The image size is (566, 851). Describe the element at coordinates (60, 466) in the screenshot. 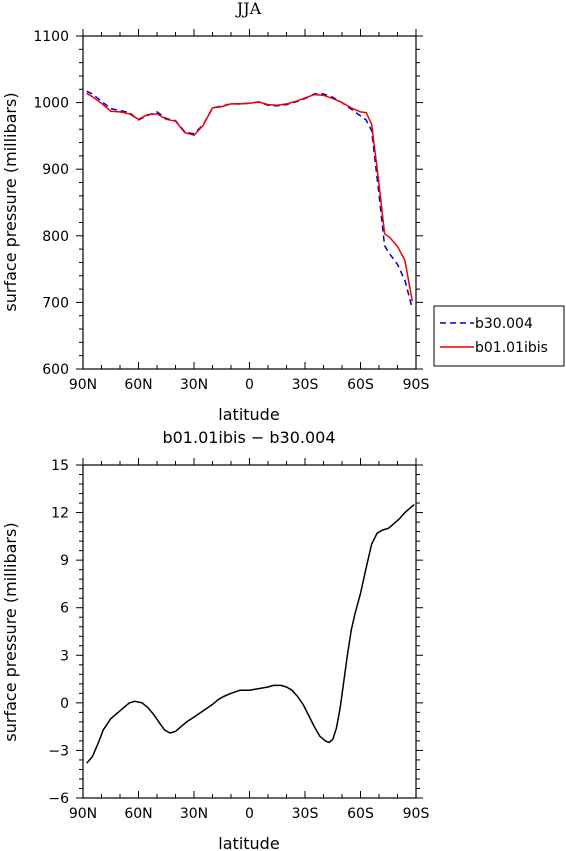

I see `y-tick-label: 15` at that location.